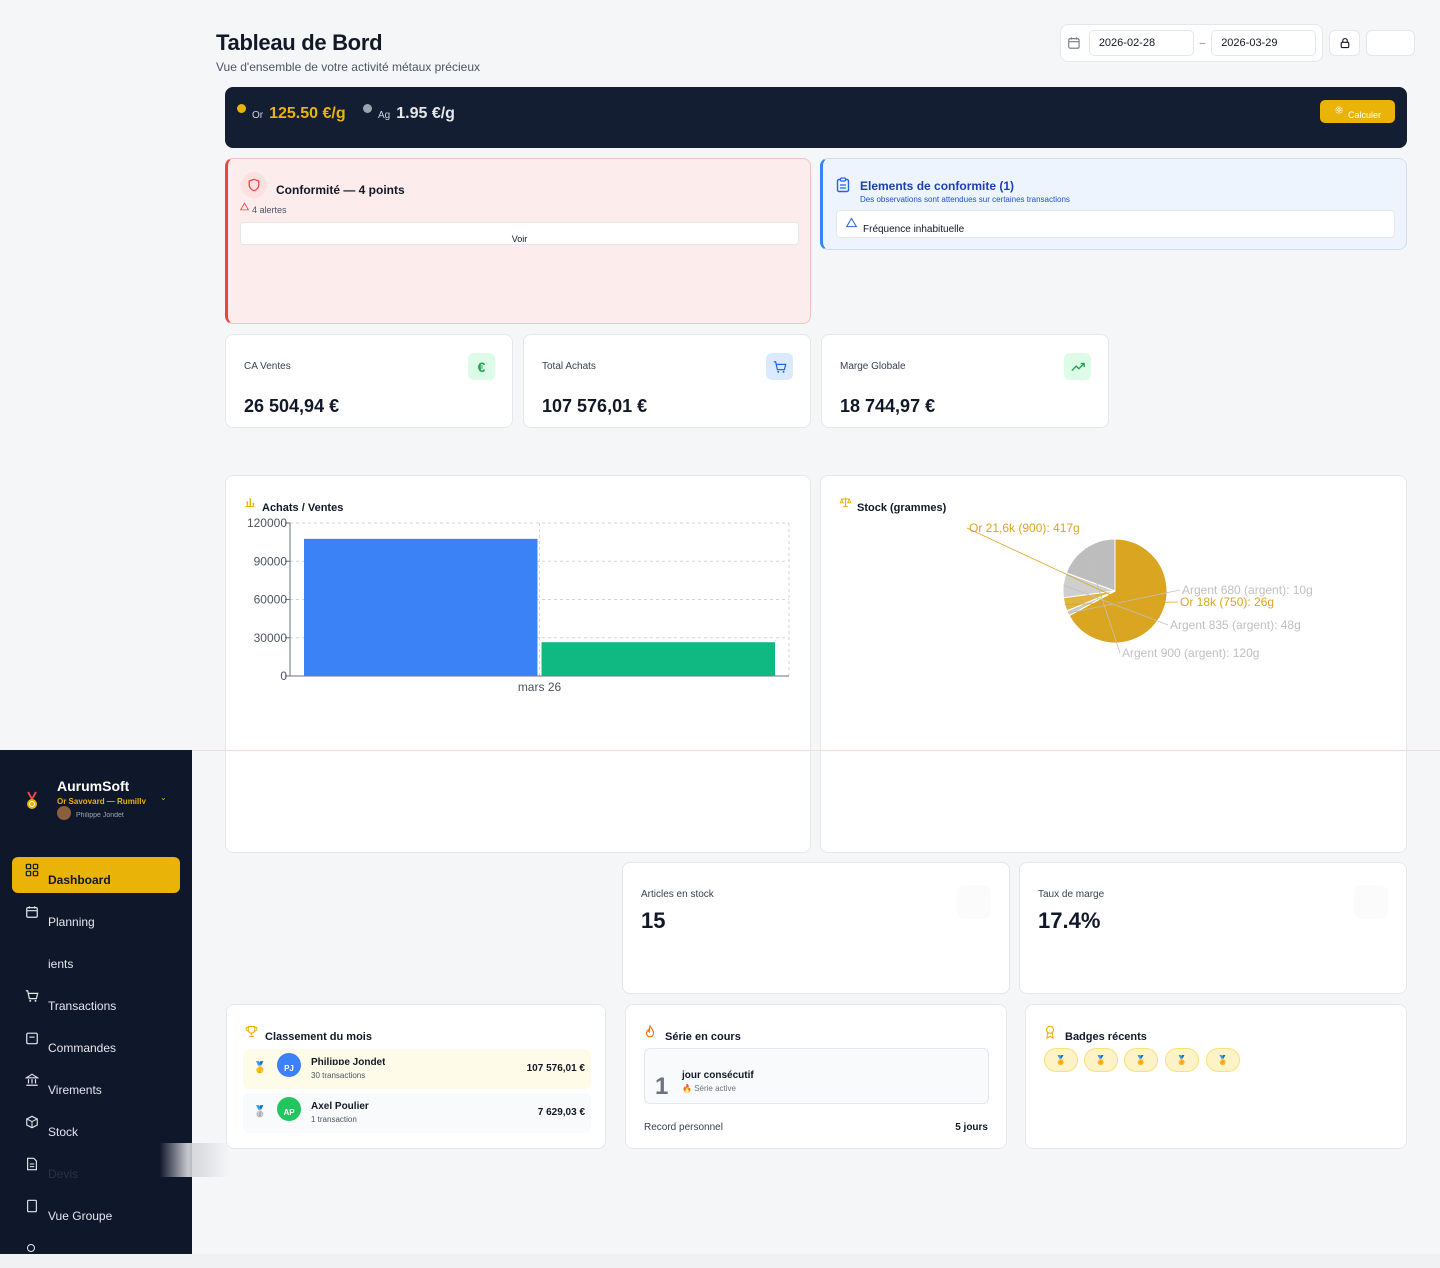 Image resolution: width=1440 pixels, height=1268 pixels. What do you see at coordinates (195, 1160) in the screenshot?
I see `smudge-overlay` at bounding box center [195, 1160].